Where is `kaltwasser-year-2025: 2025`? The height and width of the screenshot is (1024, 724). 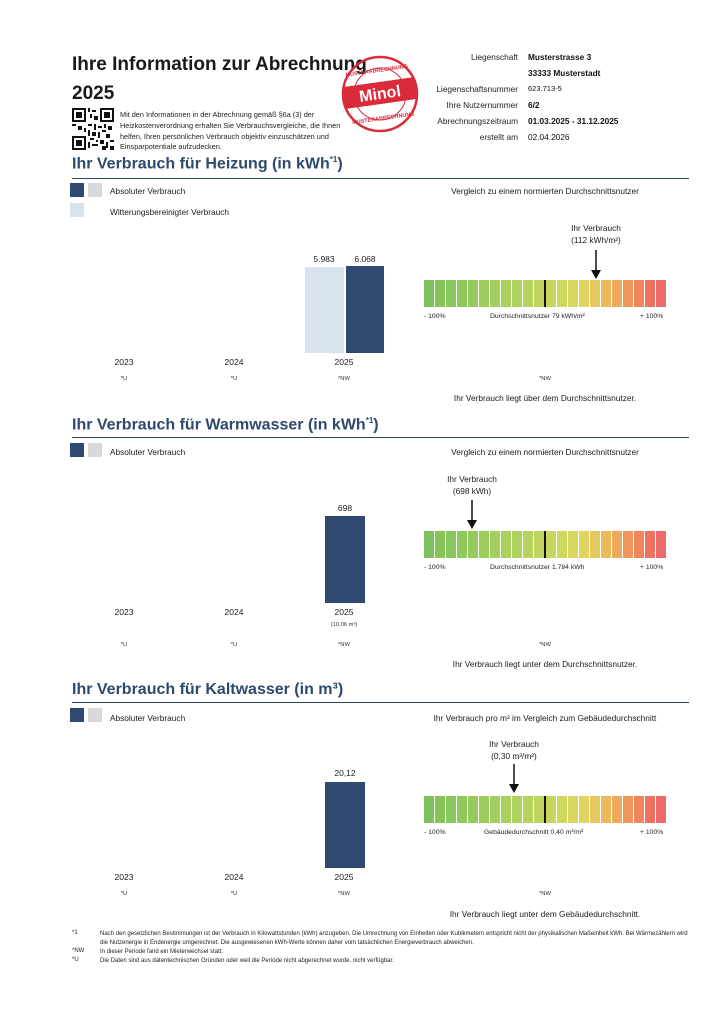
kaltwasser-year-2025: 2025 is located at coordinates (344, 877).